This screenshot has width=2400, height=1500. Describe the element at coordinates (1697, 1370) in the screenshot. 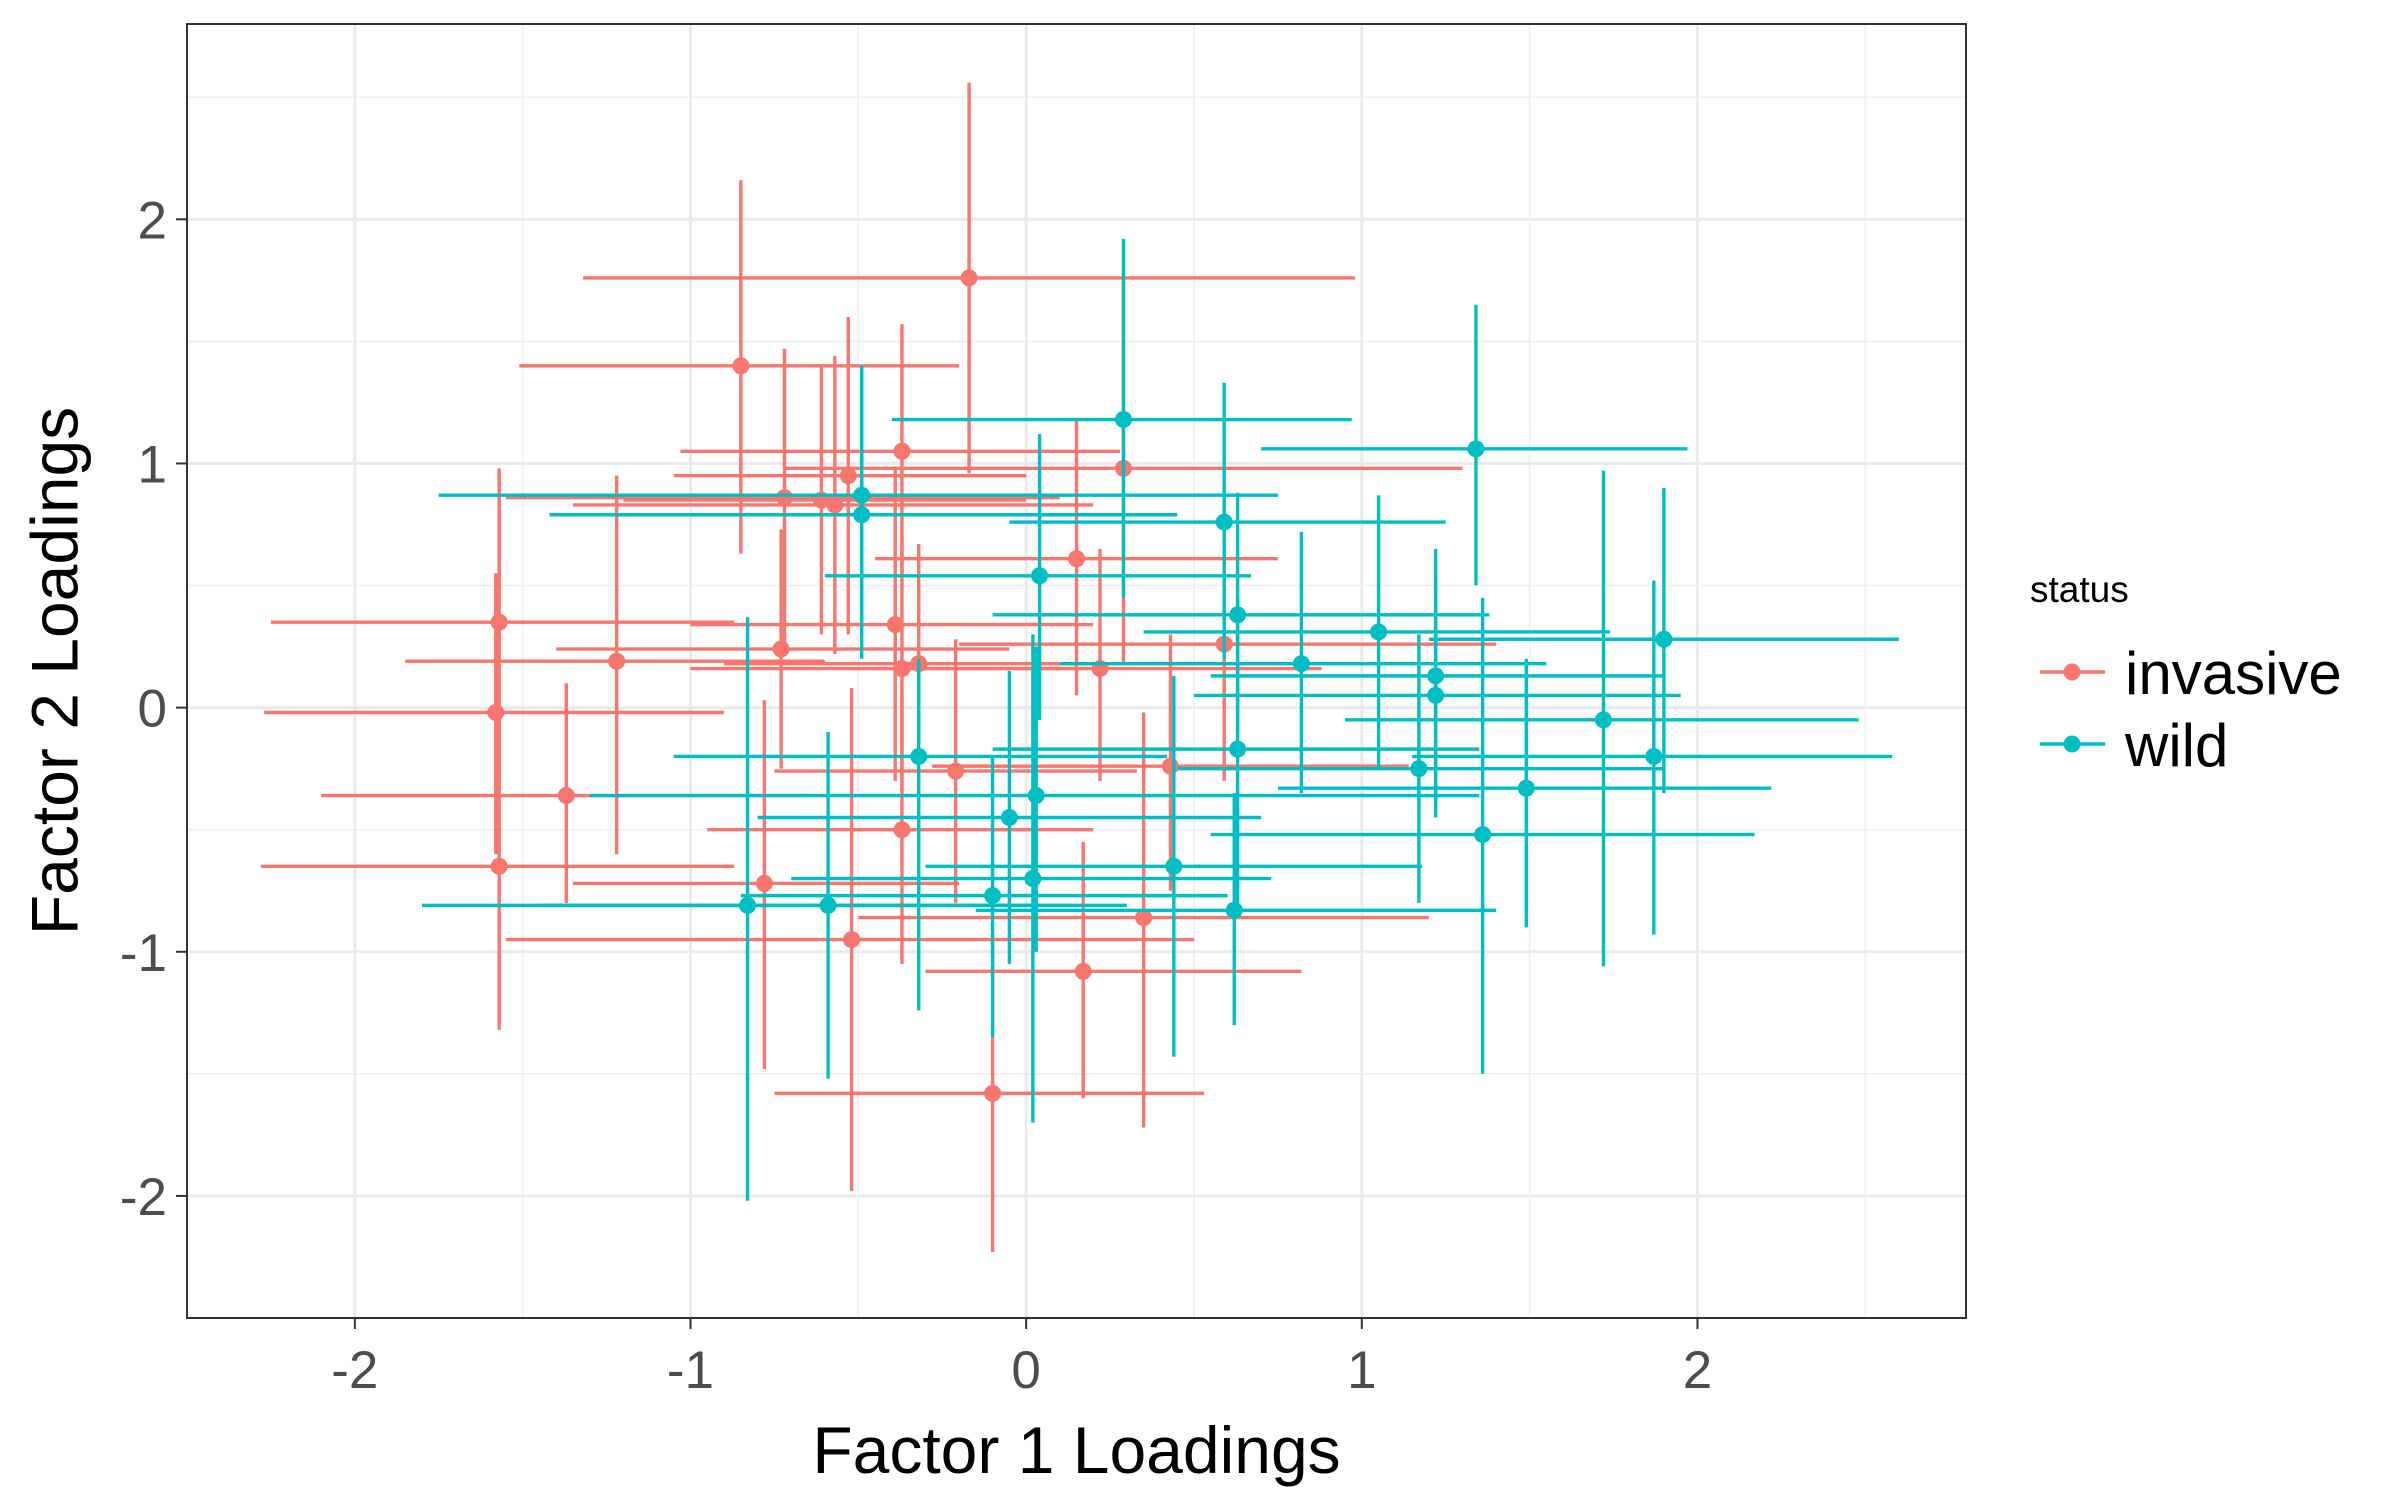

I see `x-tick-label: 2` at that location.